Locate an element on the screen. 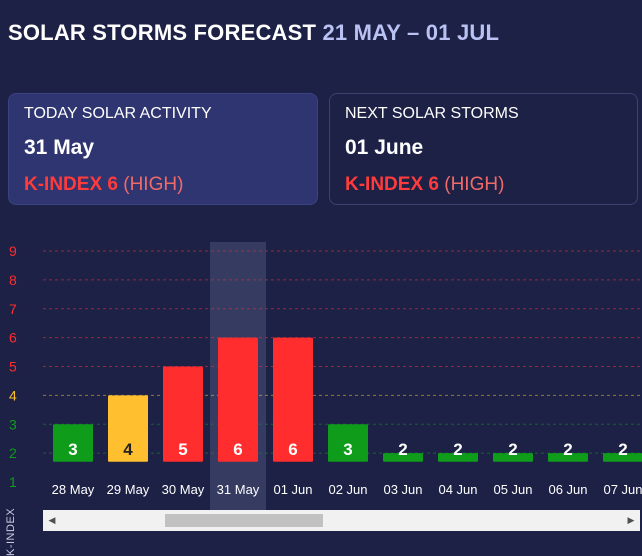  x-tick-label: 29 May is located at coordinates (128, 489).